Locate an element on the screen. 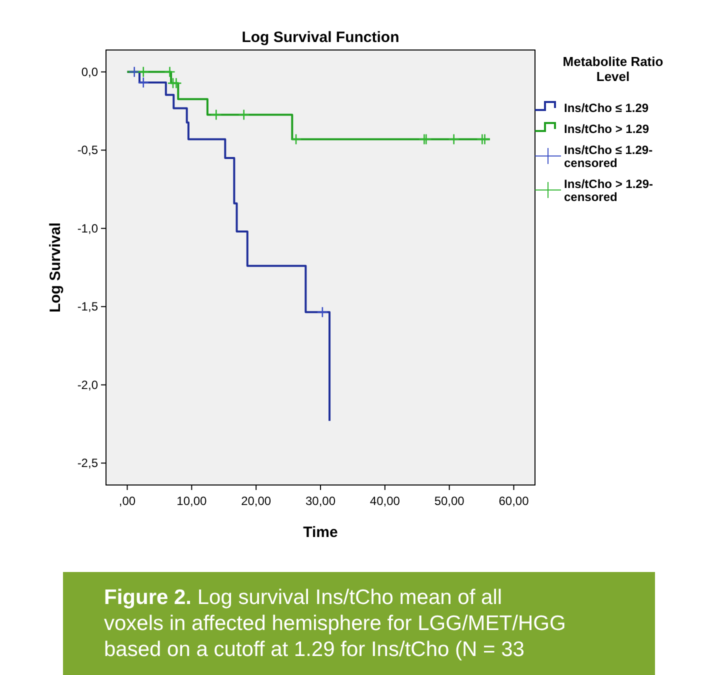 This screenshot has height=675, width=702. x-tick-label: 40,00 is located at coordinates (385, 501).